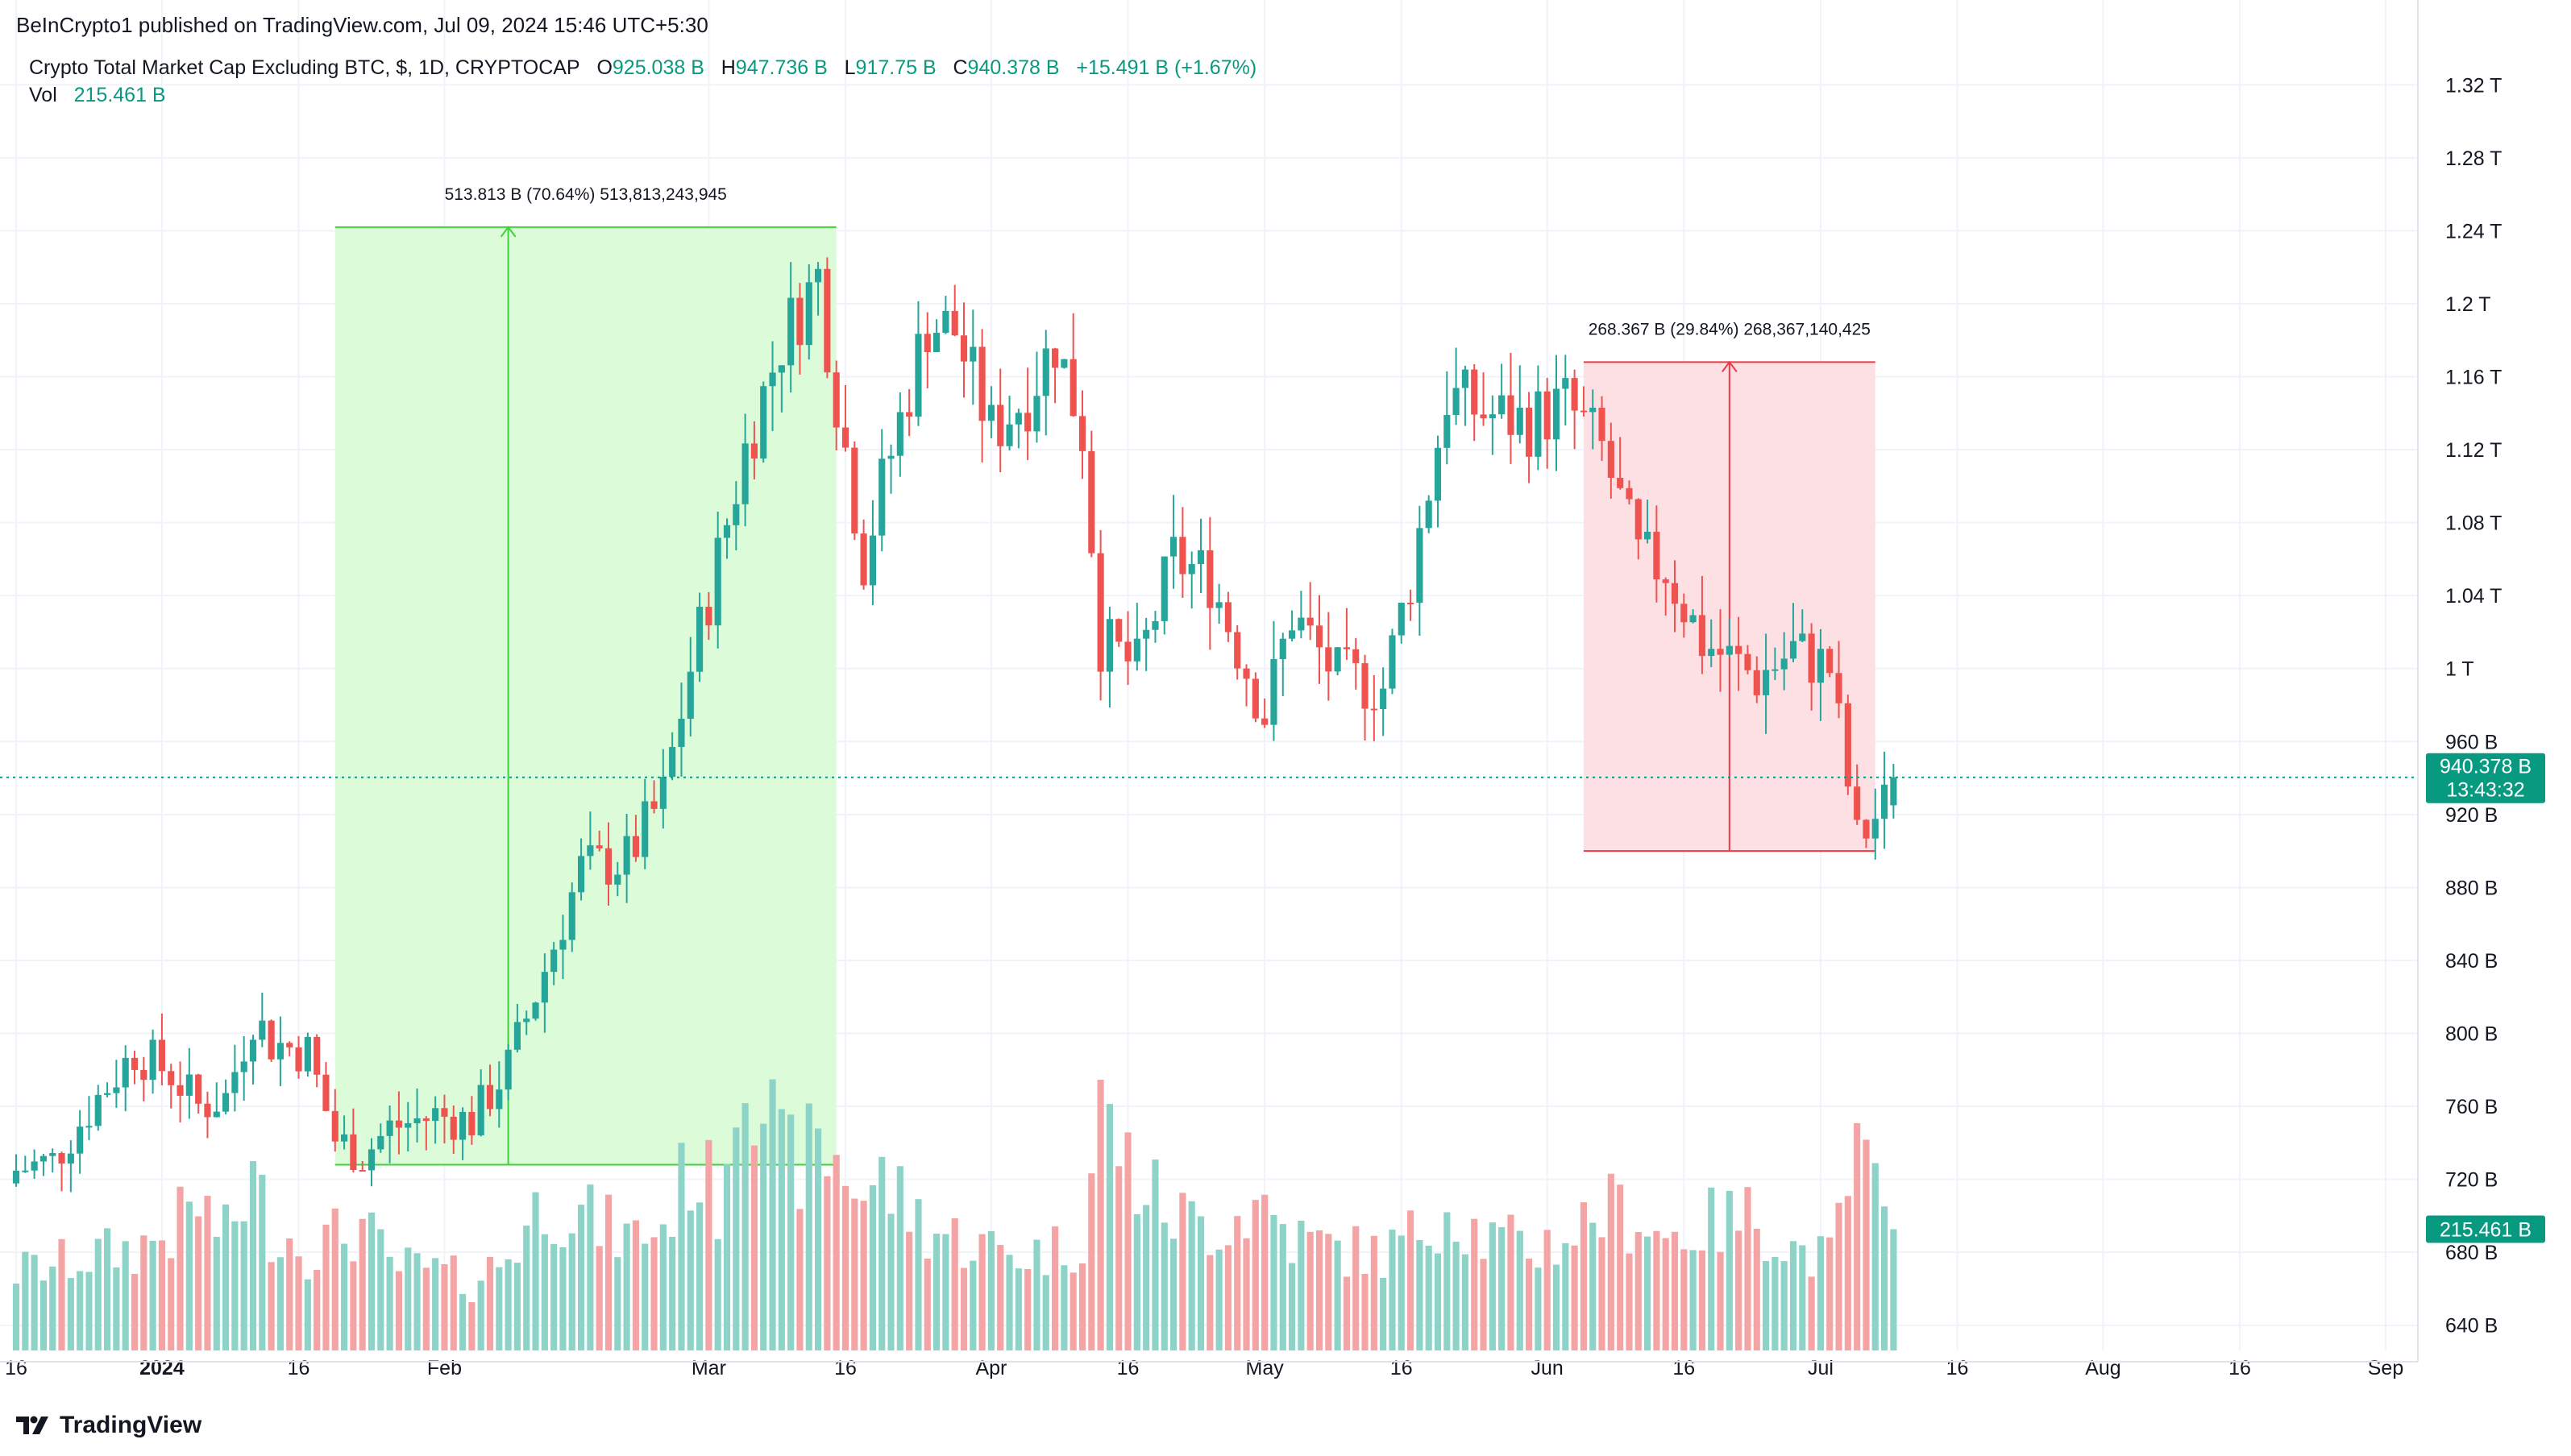 The width and height of the screenshot is (2571, 1456). I want to click on volume-legend: Vol 215.461 B, so click(97, 95).